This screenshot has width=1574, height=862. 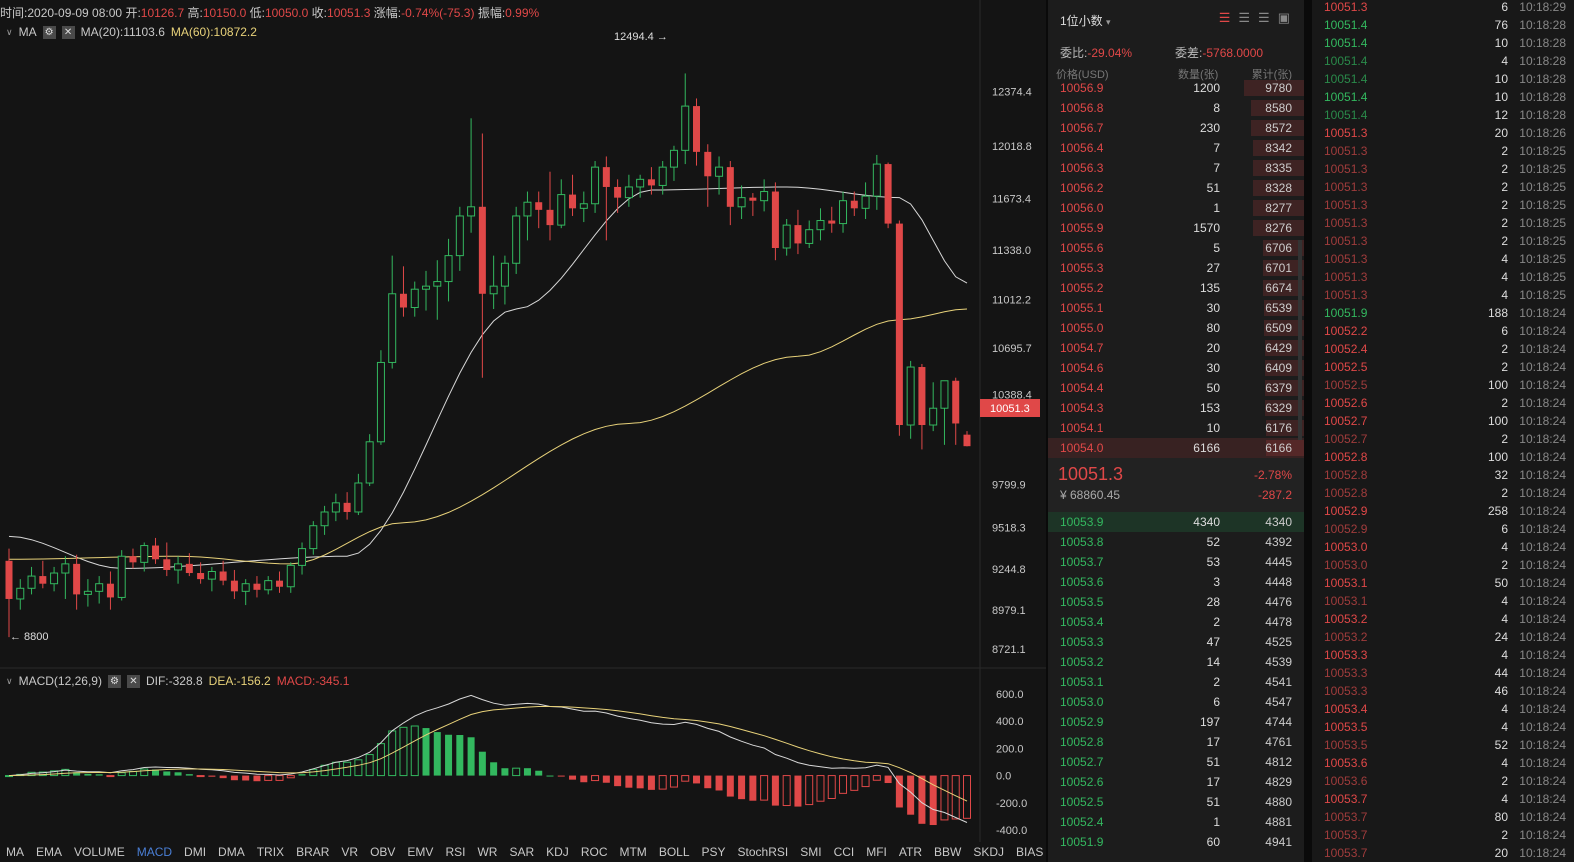 What do you see at coordinates (420, 852) in the screenshot?
I see `tab-emv: EMV` at bounding box center [420, 852].